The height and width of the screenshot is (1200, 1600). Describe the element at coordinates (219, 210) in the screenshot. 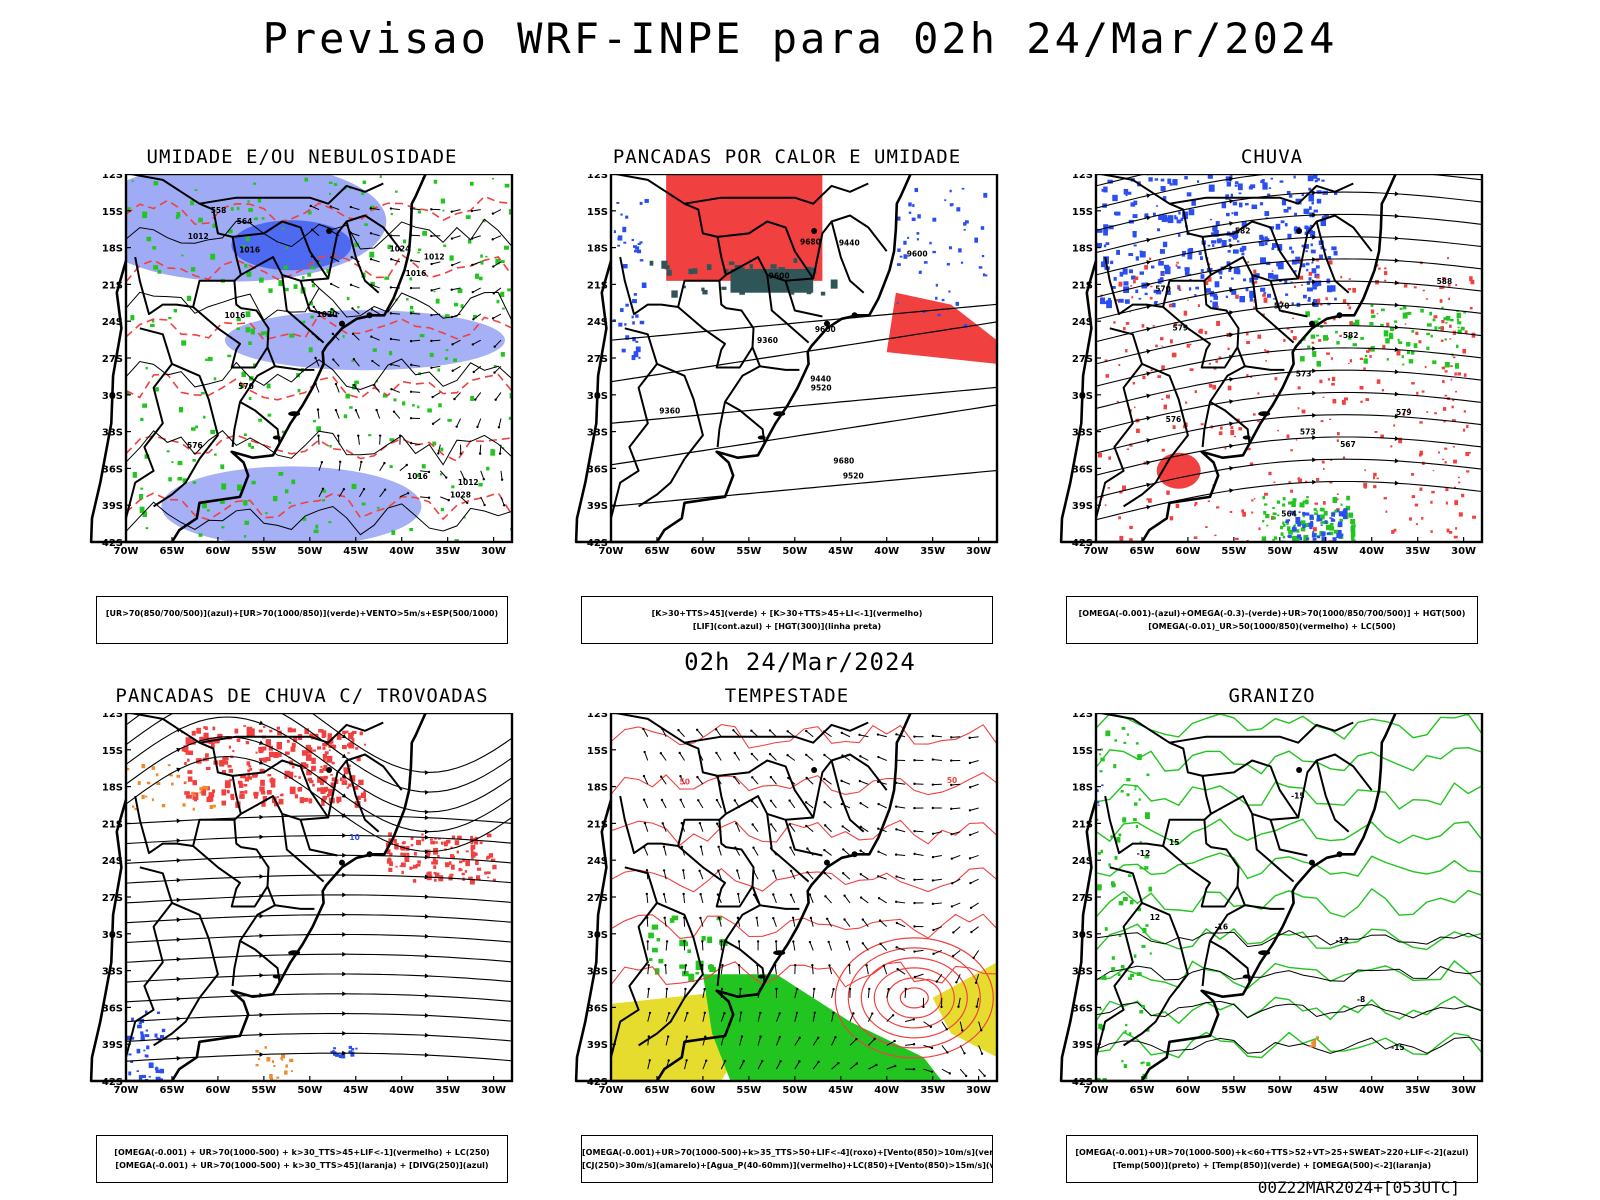

I see `contour-label: 558` at that location.